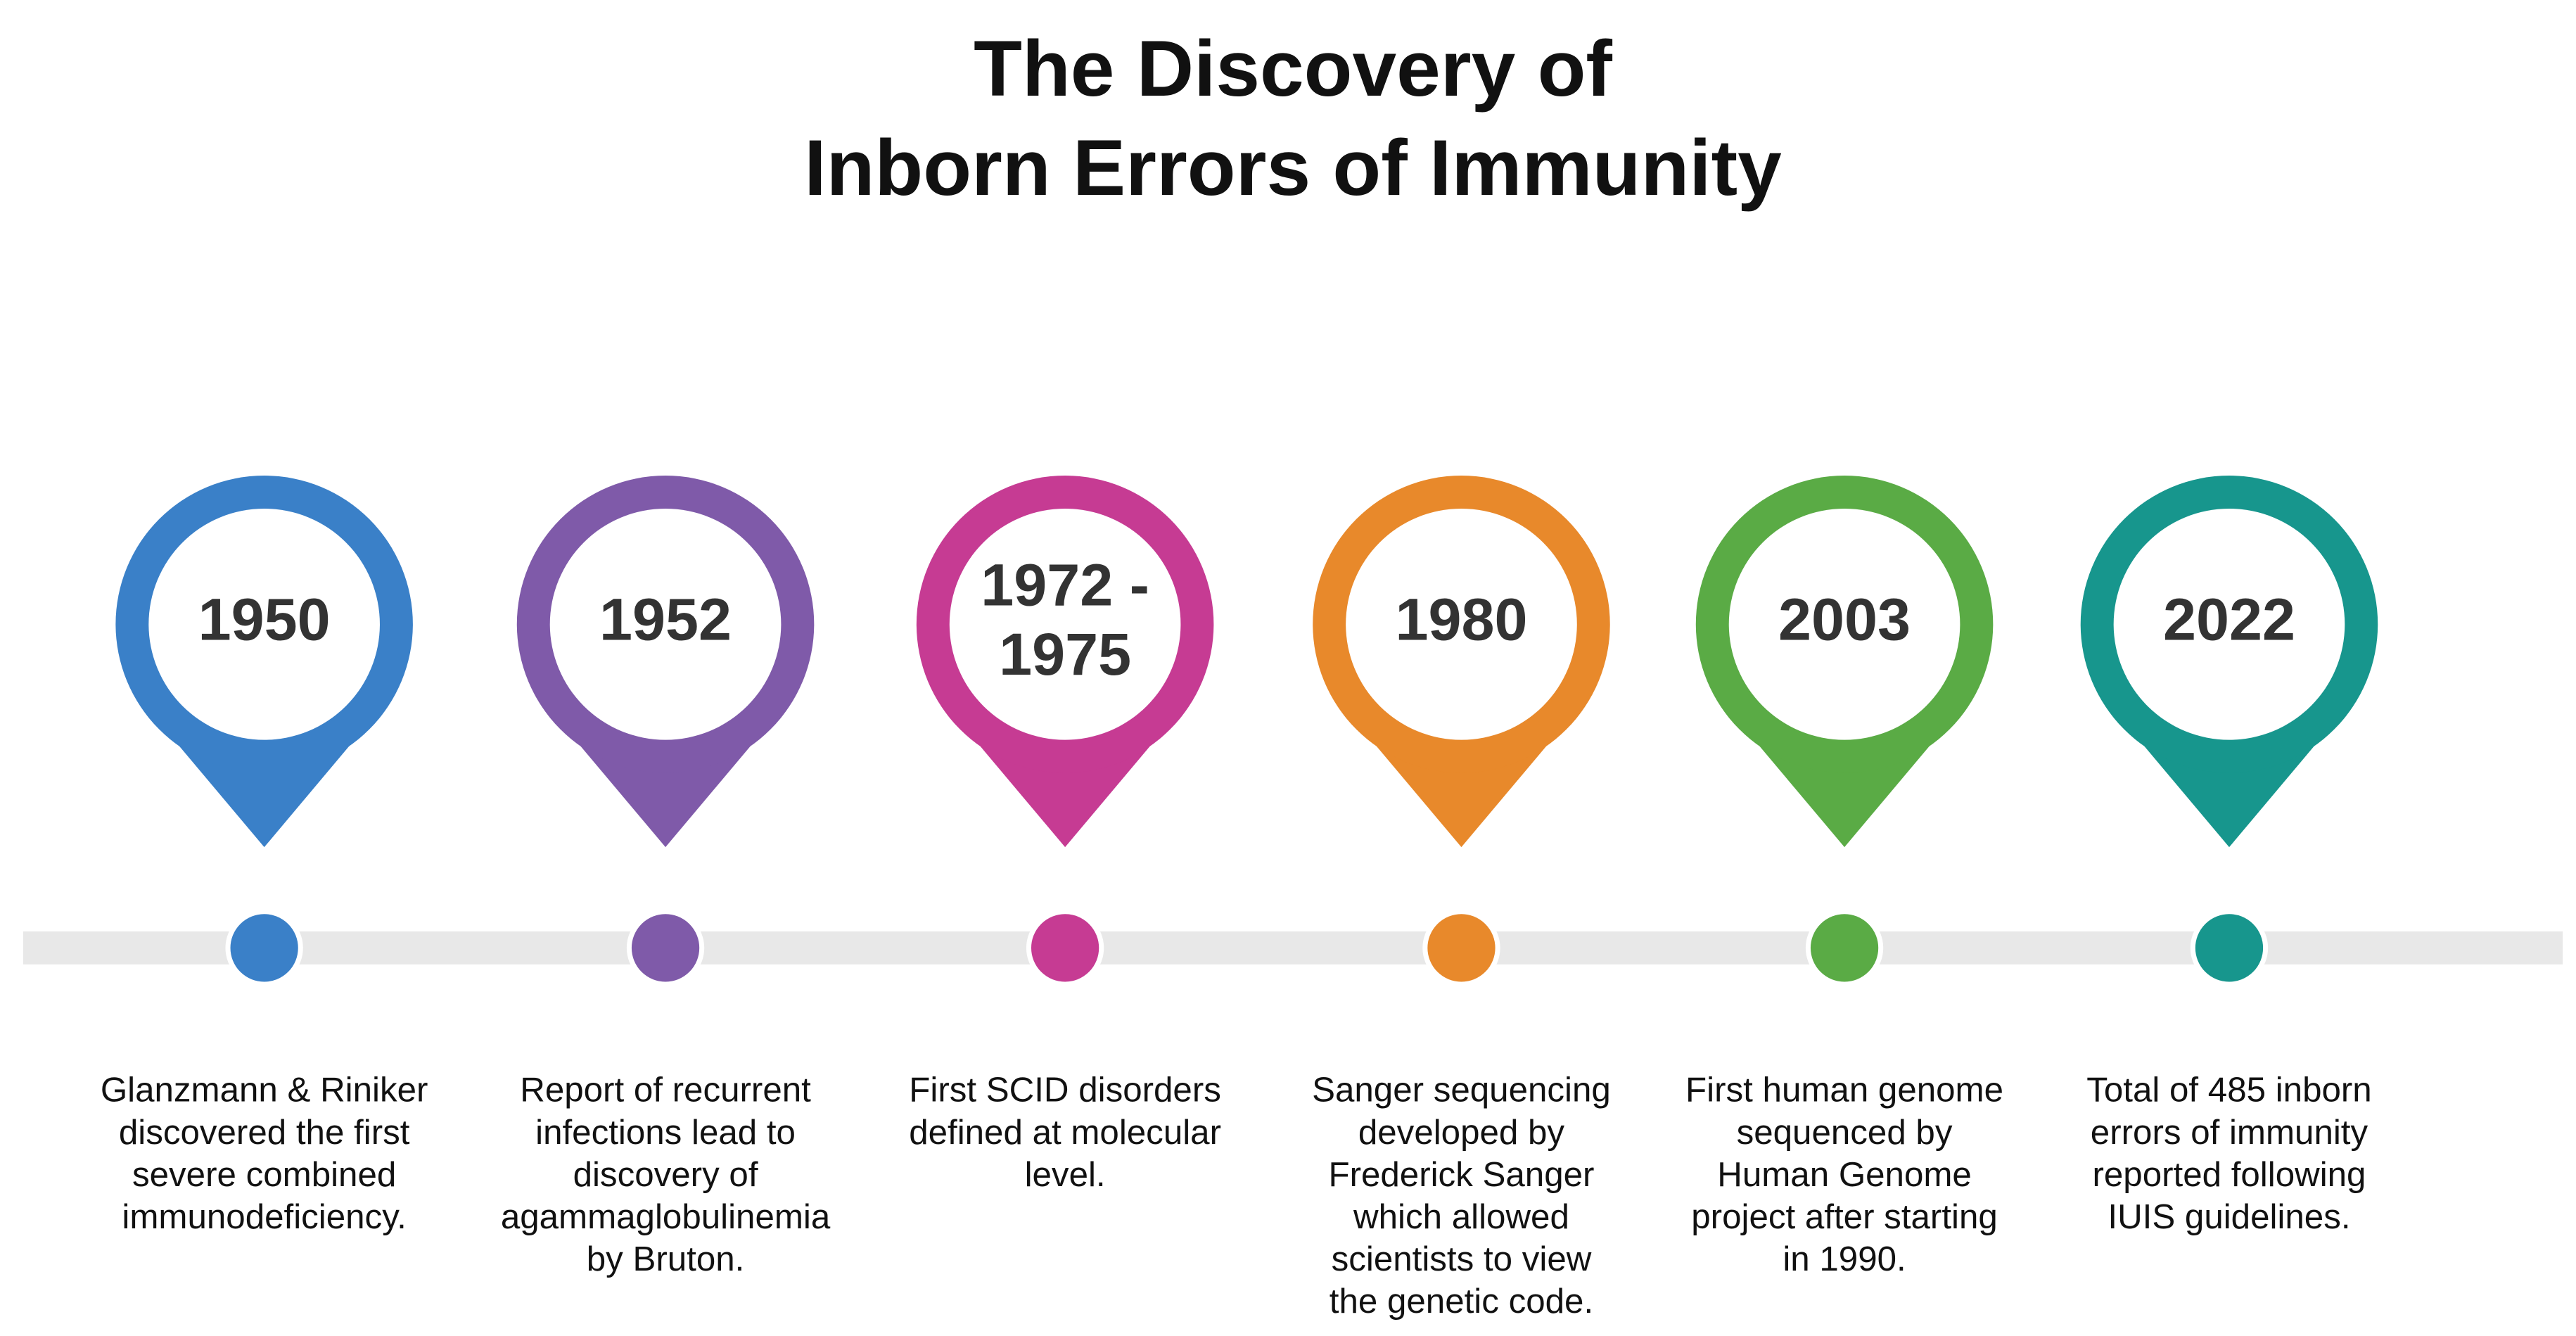 This screenshot has height=1336, width=2576. Describe the element at coordinates (264, 1090) in the screenshot. I see `description-line: Glanzmann & Riniker` at that location.